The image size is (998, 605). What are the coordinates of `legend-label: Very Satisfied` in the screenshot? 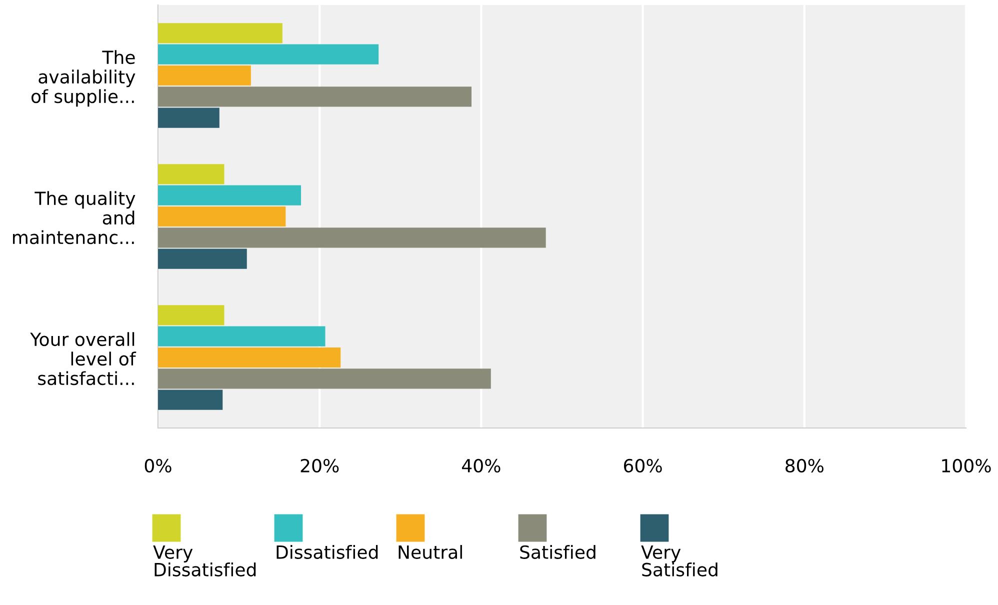 It's located at (679, 561).